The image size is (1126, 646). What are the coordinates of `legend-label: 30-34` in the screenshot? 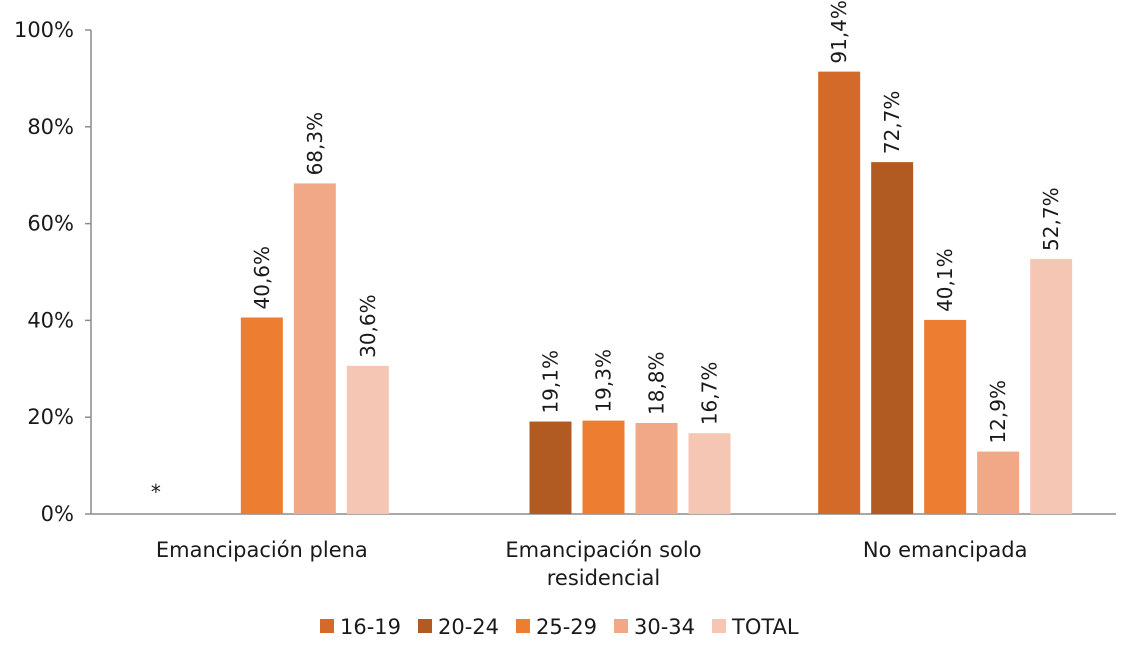 It's located at (664, 627).